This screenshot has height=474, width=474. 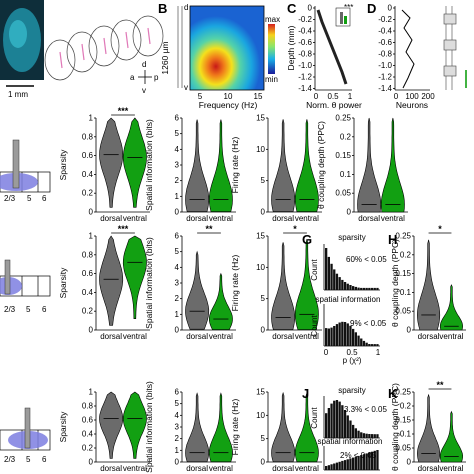 What do you see at coordinates (358, 455) in the screenshot?
I see `inset-j-pct2: 2% < 0.05` at bounding box center [358, 455].